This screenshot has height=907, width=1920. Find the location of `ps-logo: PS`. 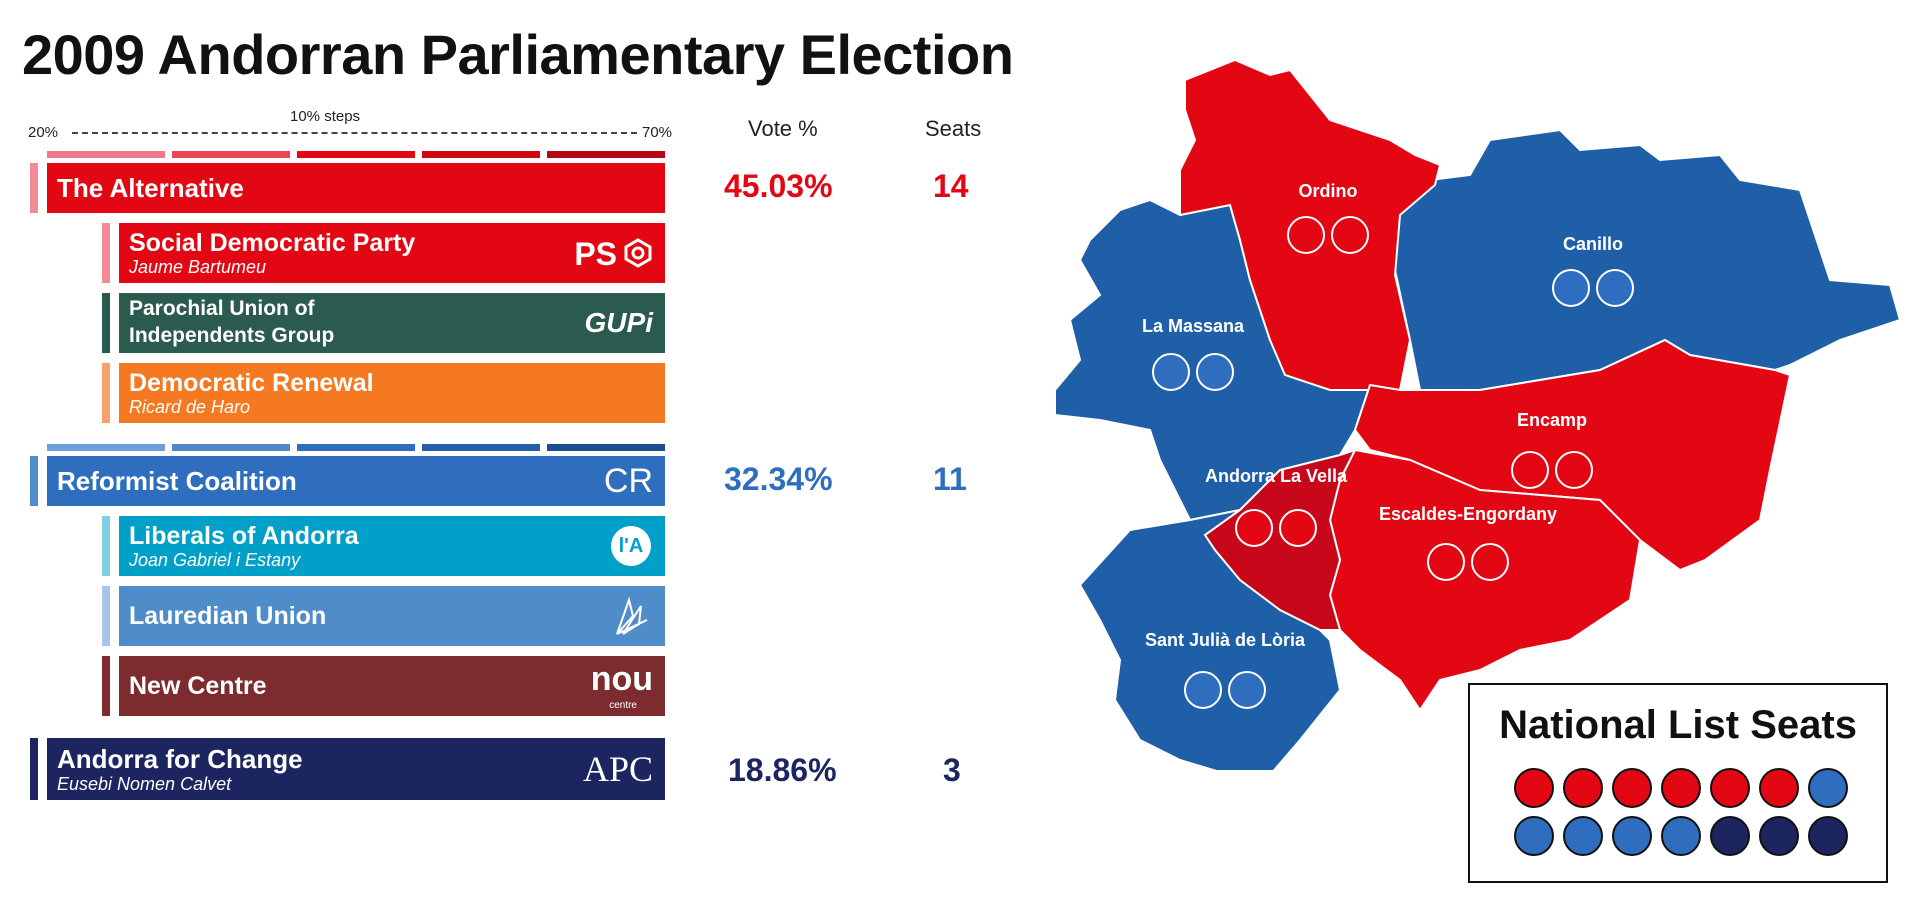

ps-logo: PS is located at coordinates (595, 254).